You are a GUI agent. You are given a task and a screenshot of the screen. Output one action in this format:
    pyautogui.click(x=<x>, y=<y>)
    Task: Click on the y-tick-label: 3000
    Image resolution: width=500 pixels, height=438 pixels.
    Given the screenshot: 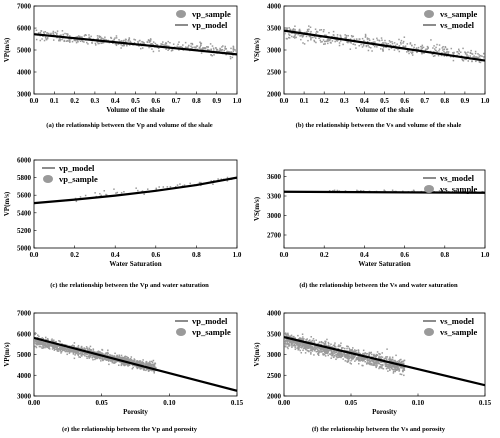 What is the action you would take?
    pyautogui.click(x=274, y=216)
    